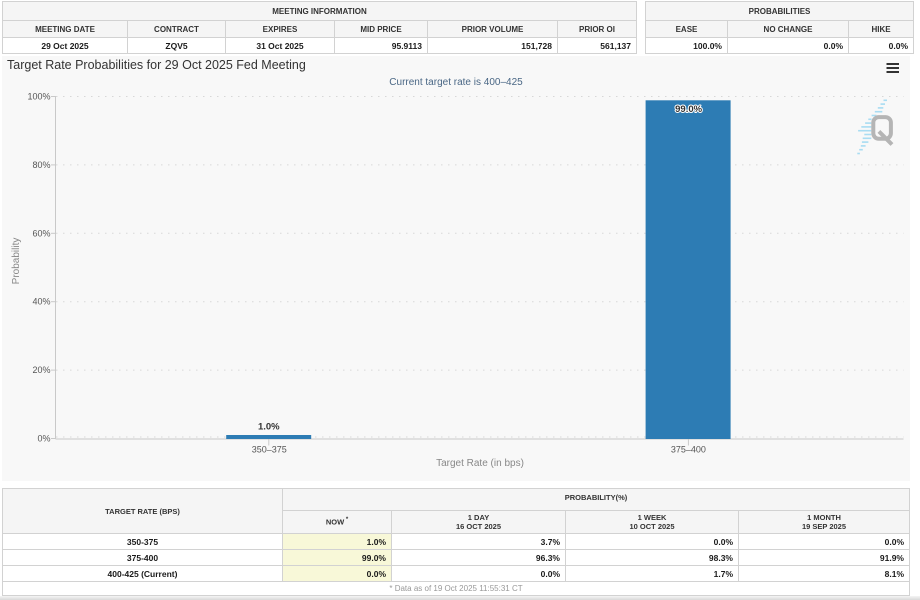 The height and width of the screenshot is (600, 920). Describe the element at coordinates (41, 302) in the screenshot. I see `svg-text: 40%` at that location.